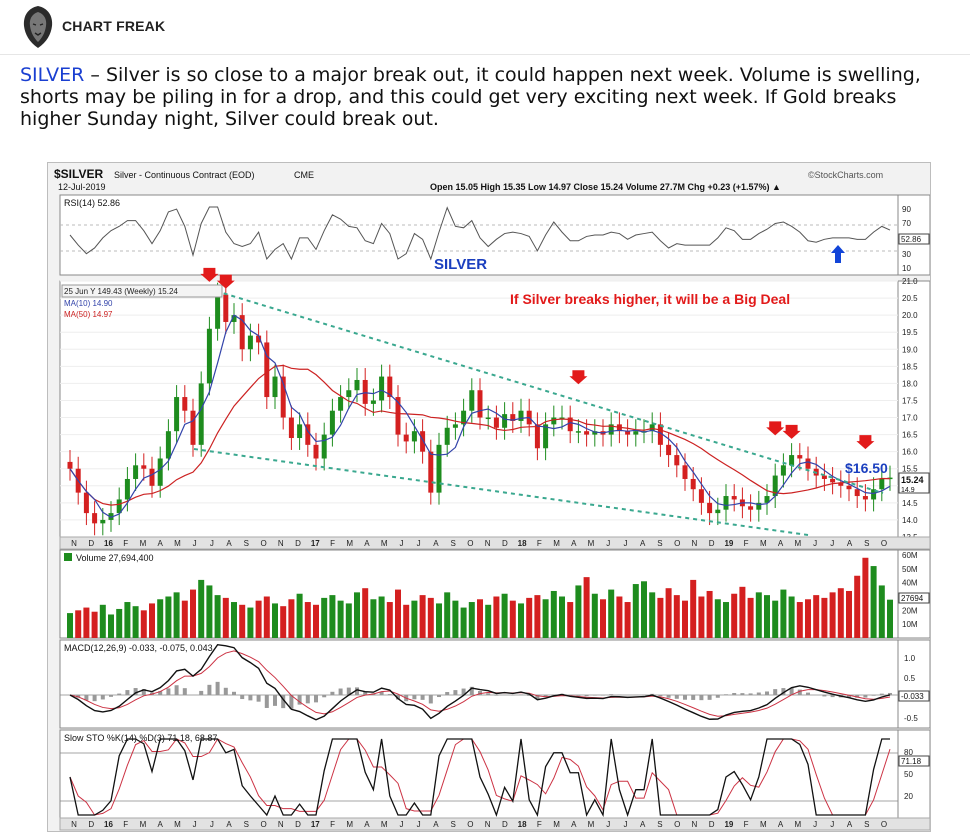  What do you see at coordinates (906, 209) in the screenshot?
I see `rsi-tick-90: 90` at bounding box center [906, 209].